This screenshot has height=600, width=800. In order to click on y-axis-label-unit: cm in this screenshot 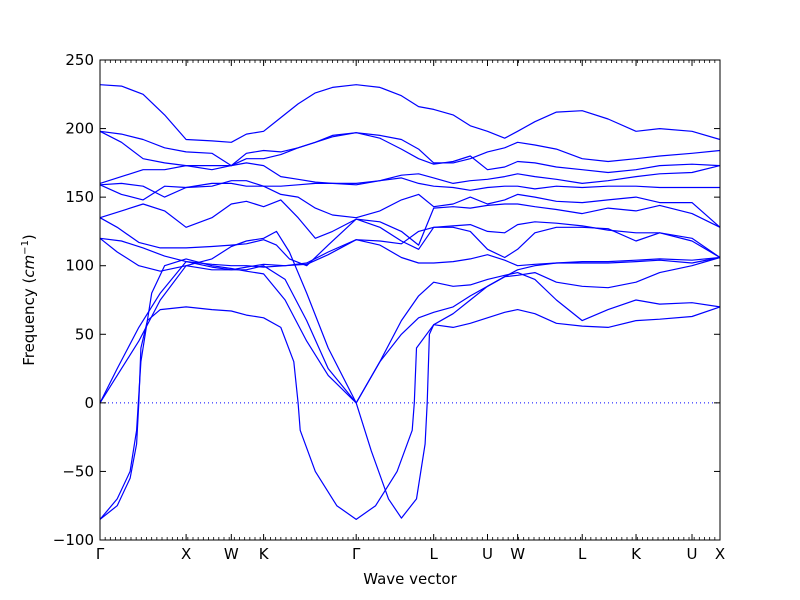, I will do `click(29, 266)`.